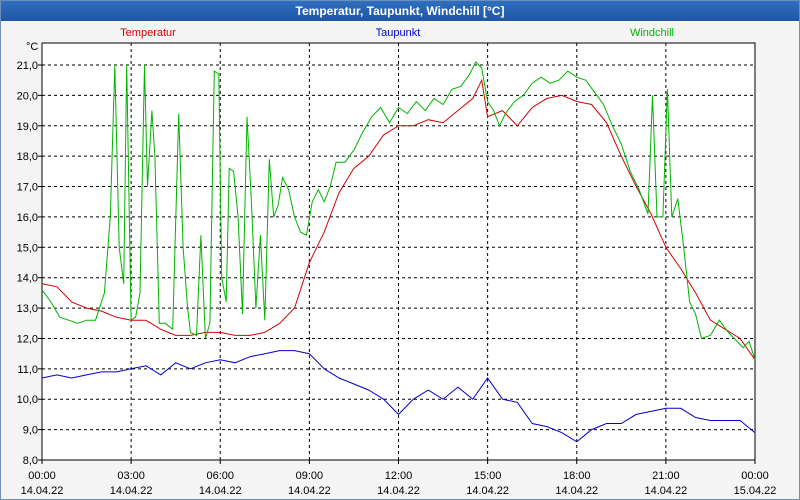 Image resolution: width=800 pixels, height=500 pixels. Describe the element at coordinates (488, 476) in the screenshot. I see `x-tick-time: 15:00` at that location.